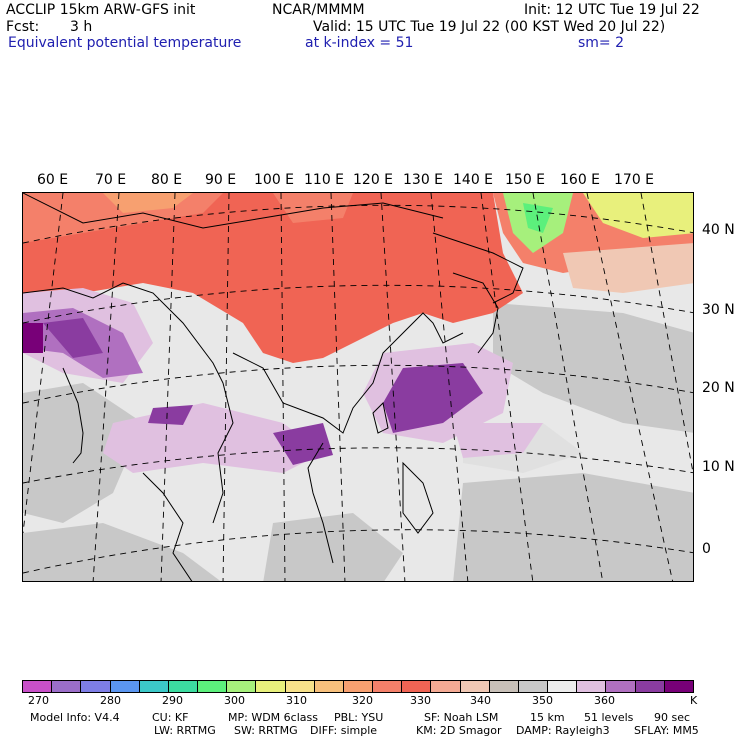  Describe the element at coordinates (221, 180) in the screenshot. I see `lon-label: 90 E` at that location.